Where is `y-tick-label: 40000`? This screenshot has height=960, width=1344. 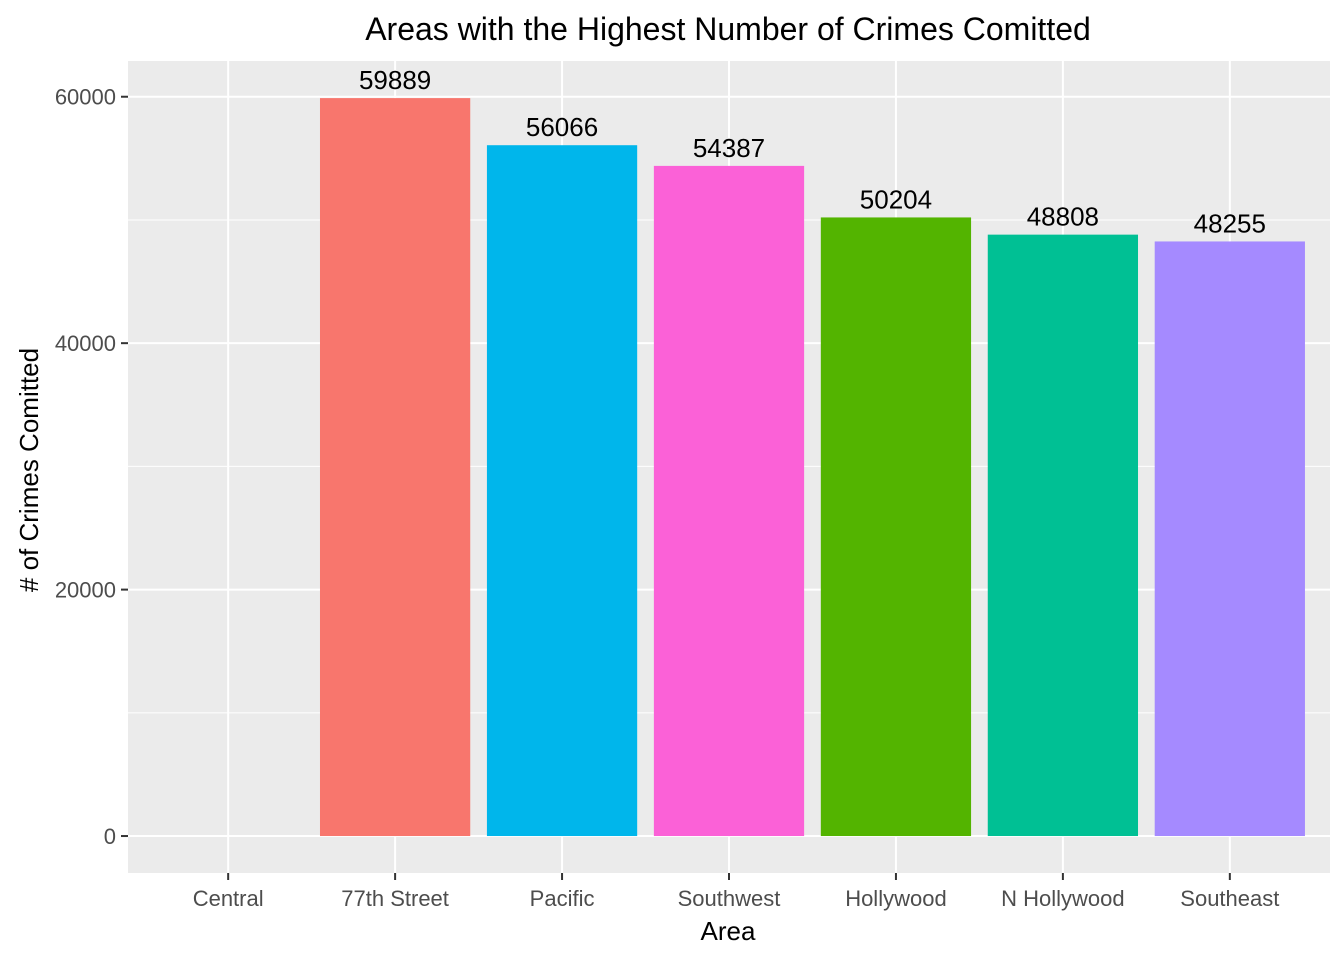
y-tick-label: 40000 is located at coordinates (85, 343).